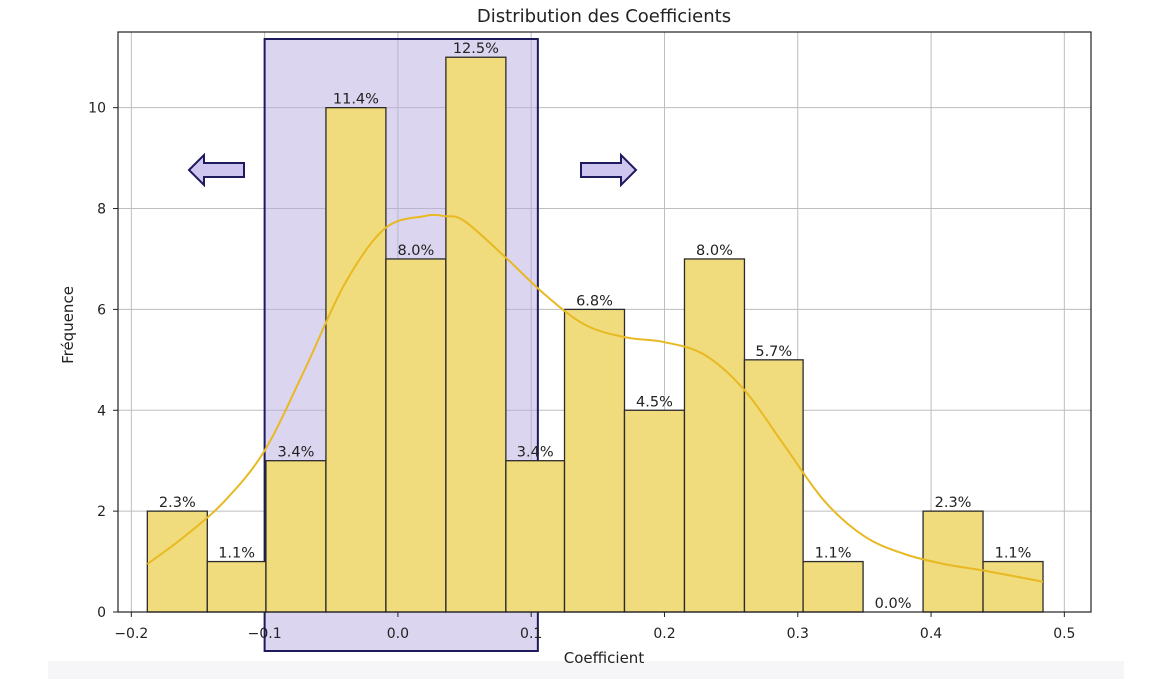 This screenshot has width=1152, height=679. Describe the element at coordinates (101, 210) in the screenshot. I see `y-tick-label: 8` at that location.